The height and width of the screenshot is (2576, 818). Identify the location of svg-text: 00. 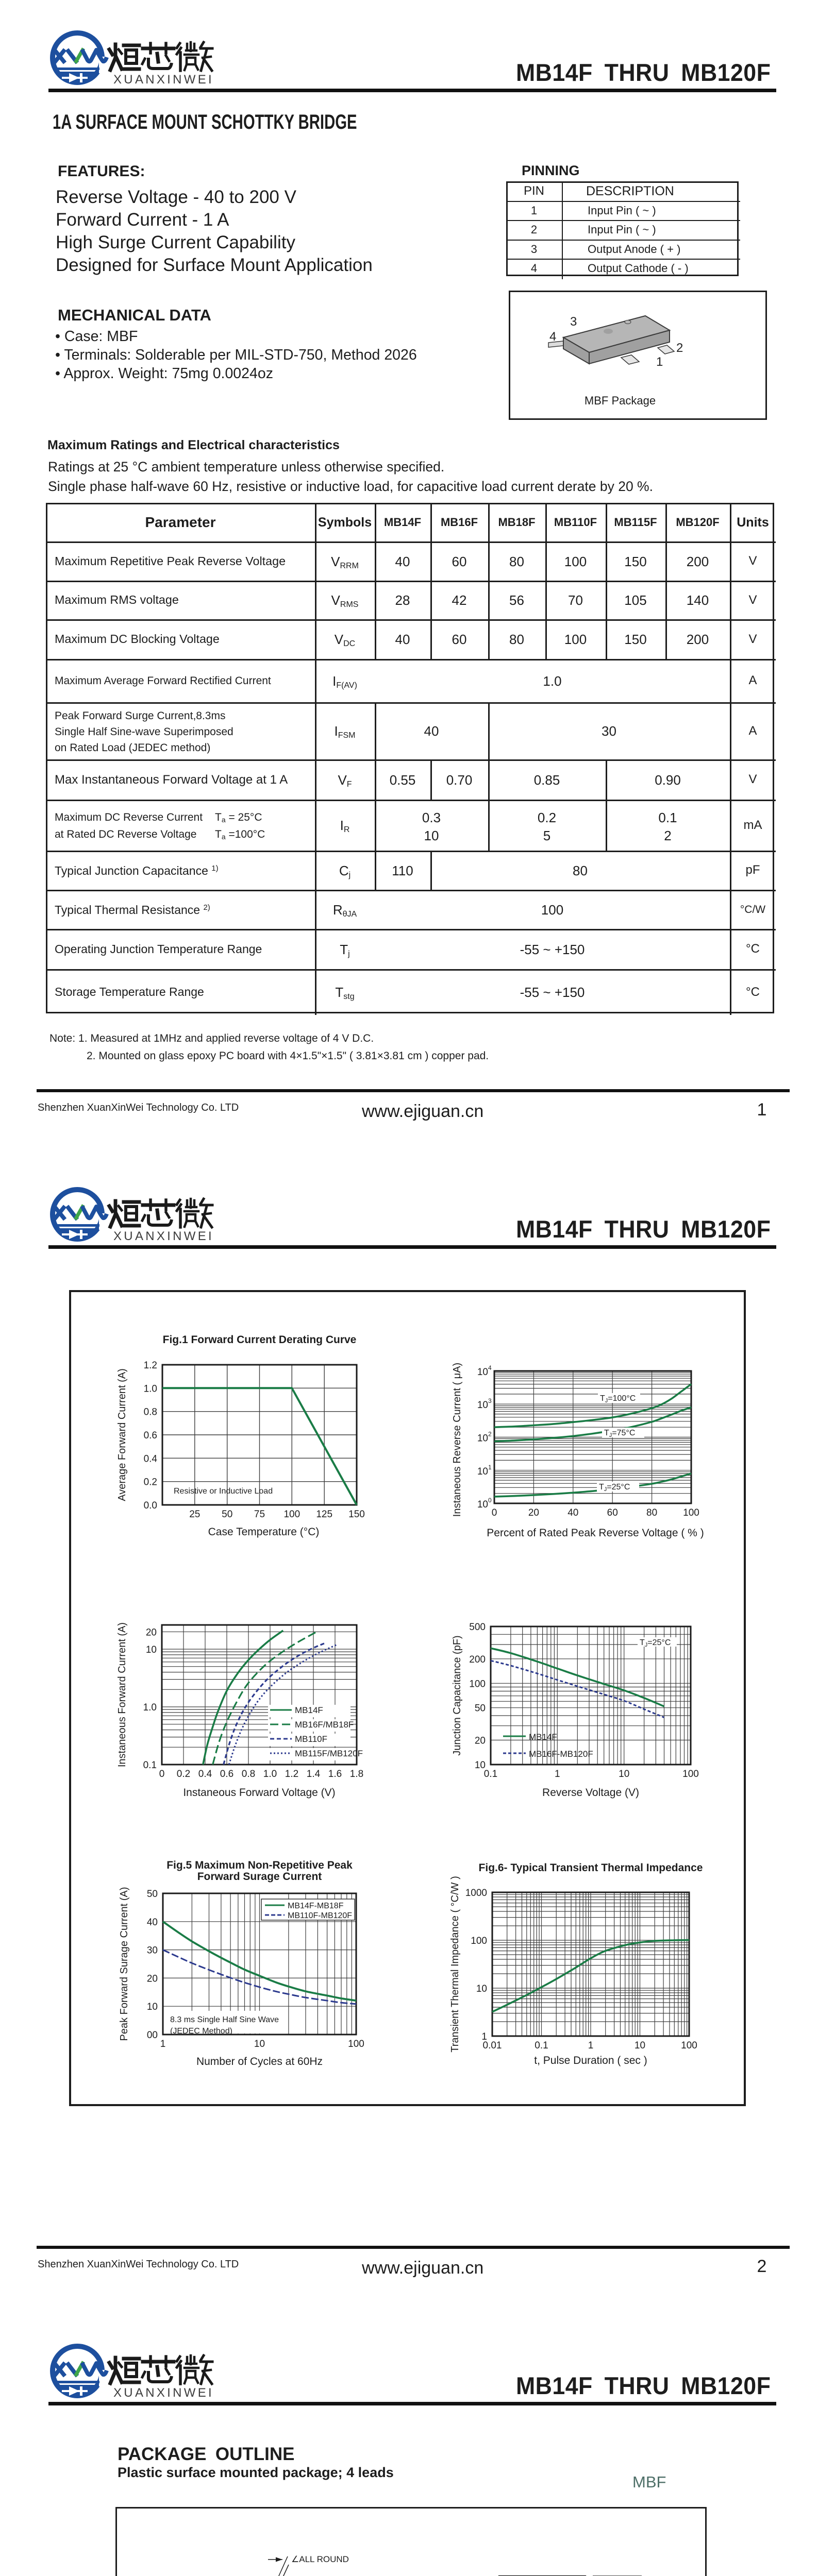
(152, 2035).